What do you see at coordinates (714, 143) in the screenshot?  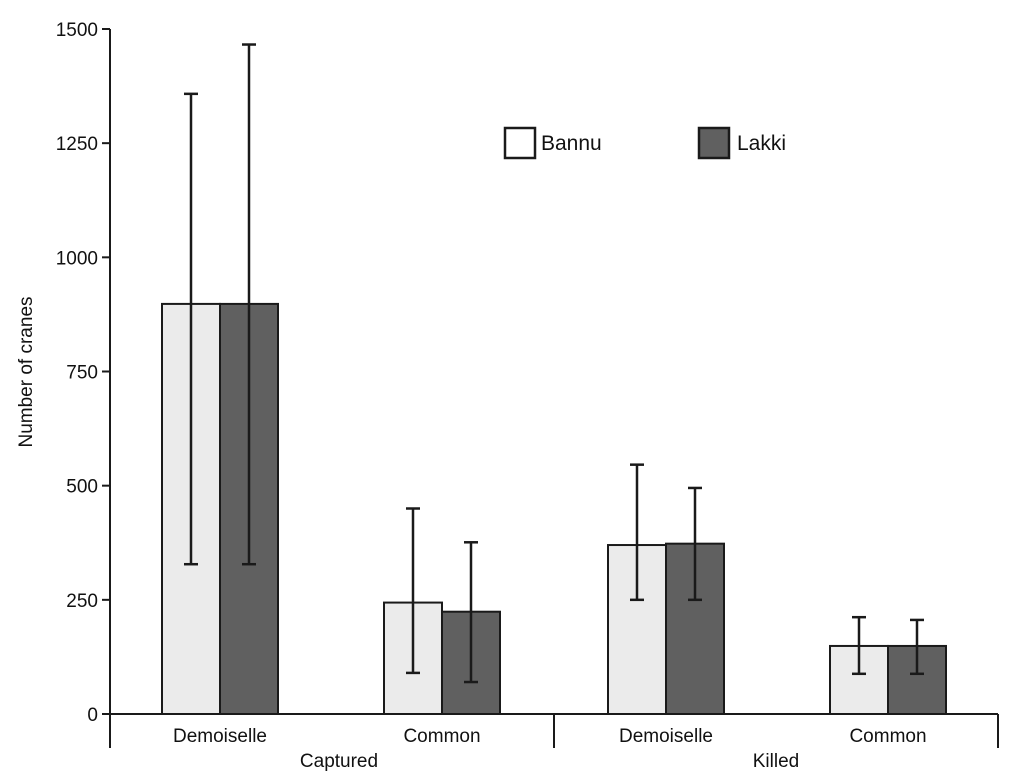 I see `legend-swatch-lakki` at bounding box center [714, 143].